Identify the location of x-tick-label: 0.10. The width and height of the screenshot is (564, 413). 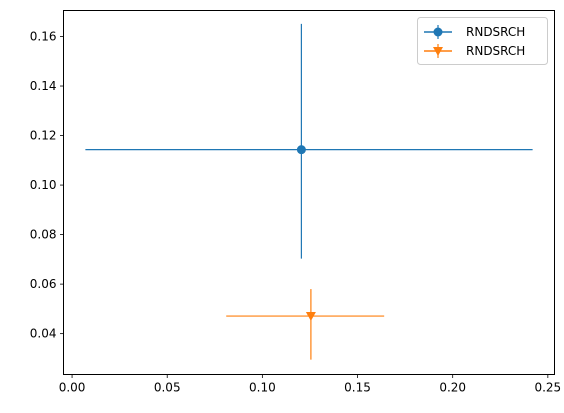
(262, 388).